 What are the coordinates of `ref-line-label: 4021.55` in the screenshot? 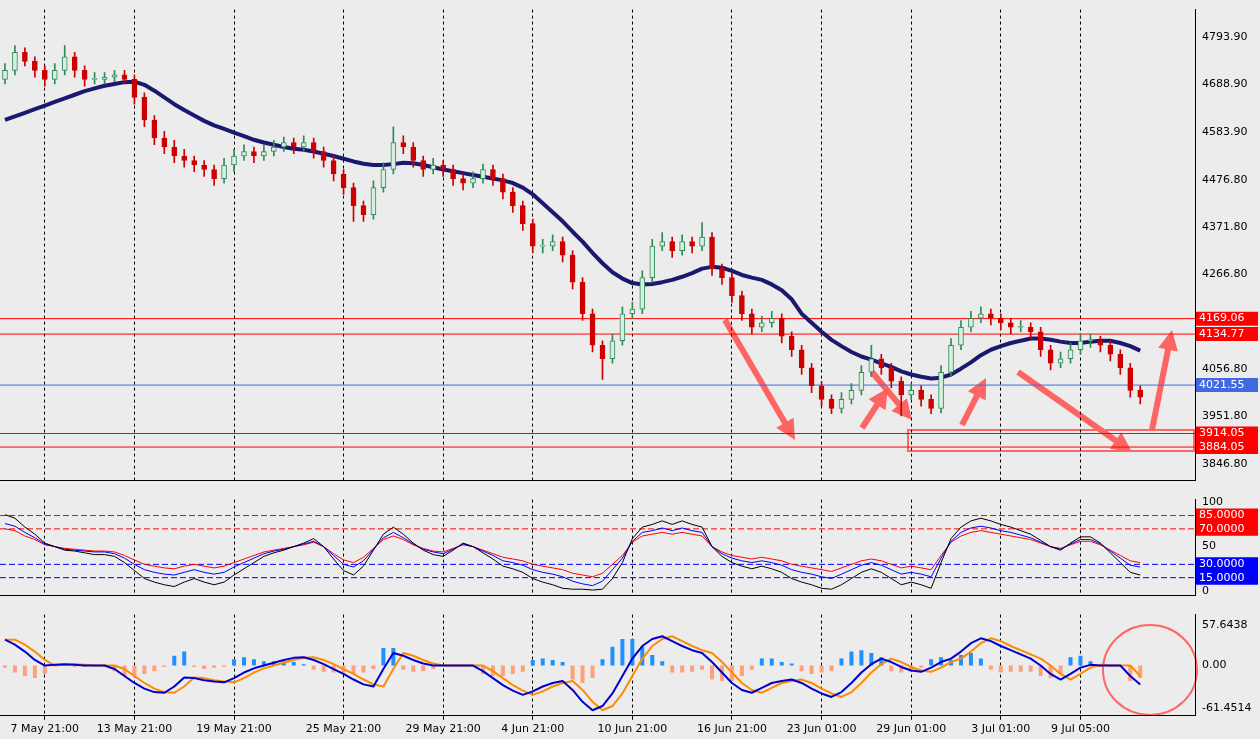 It's located at (1222, 384).